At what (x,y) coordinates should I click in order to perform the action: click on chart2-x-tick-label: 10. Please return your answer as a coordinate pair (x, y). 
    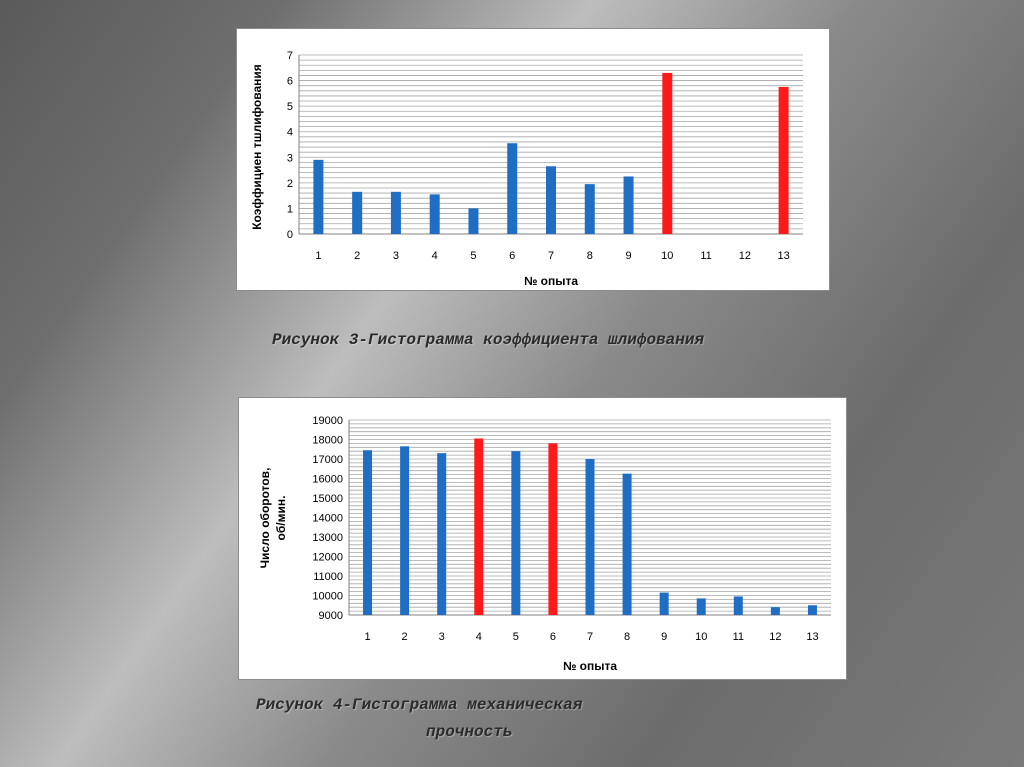
    Looking at the image, I should click on (701, 637).